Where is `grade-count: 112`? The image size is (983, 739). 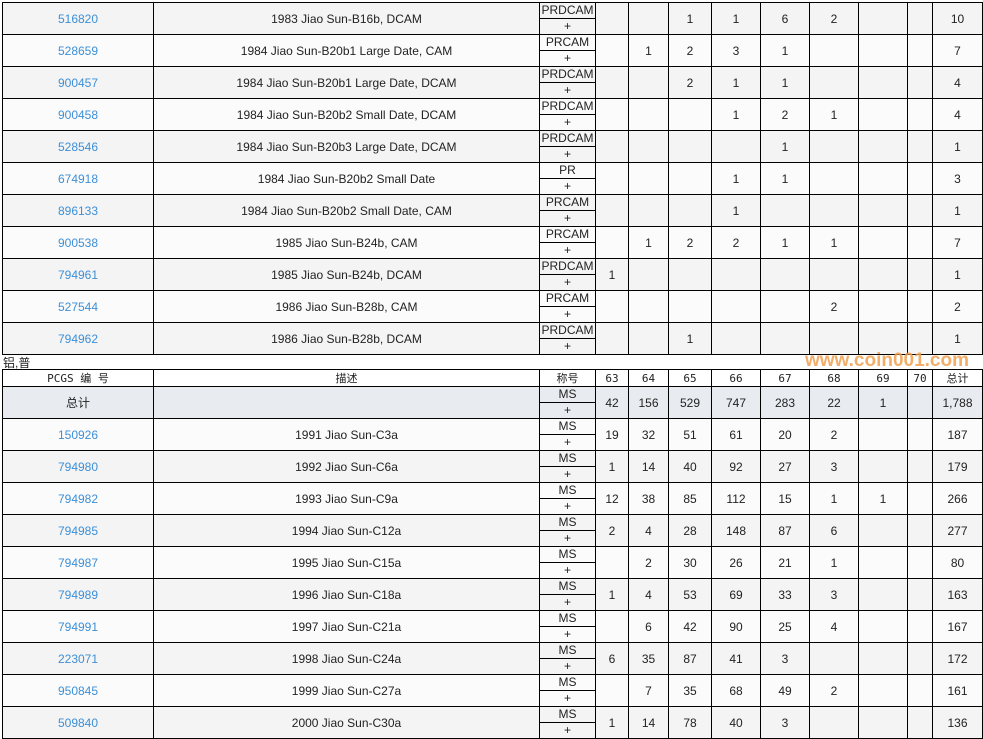 grade-count: 112 is located at coordinates (736, 498).